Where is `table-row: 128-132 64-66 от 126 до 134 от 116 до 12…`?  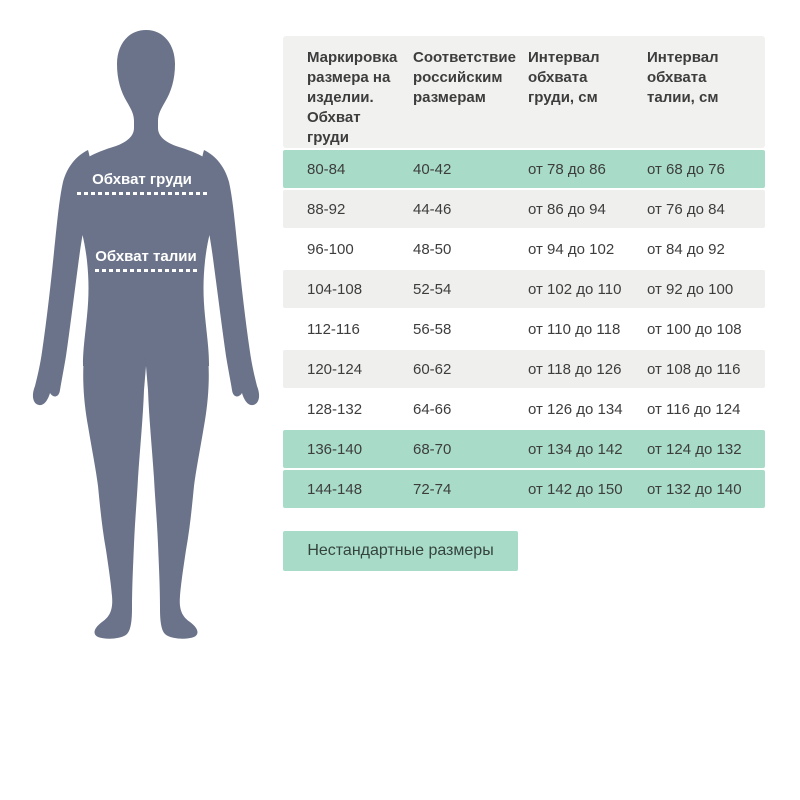 table-row: 128-132 64-66 от 126 до 134 от 116 до 12… is located at coordinates (524, 409).